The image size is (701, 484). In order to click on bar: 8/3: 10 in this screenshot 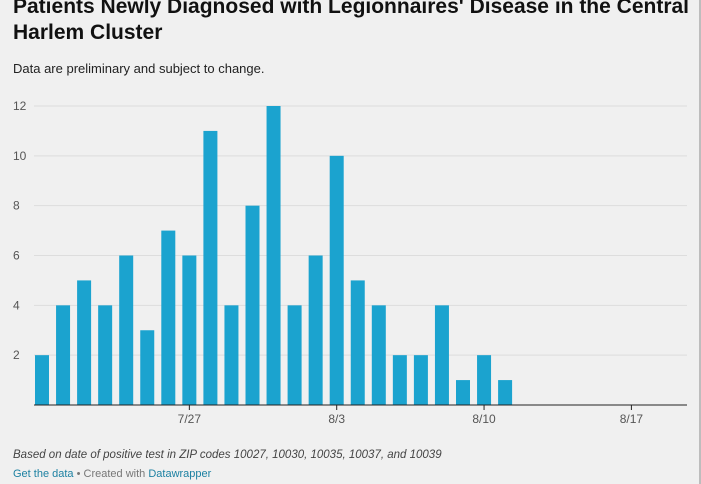, I will do `click(336, 280)`.